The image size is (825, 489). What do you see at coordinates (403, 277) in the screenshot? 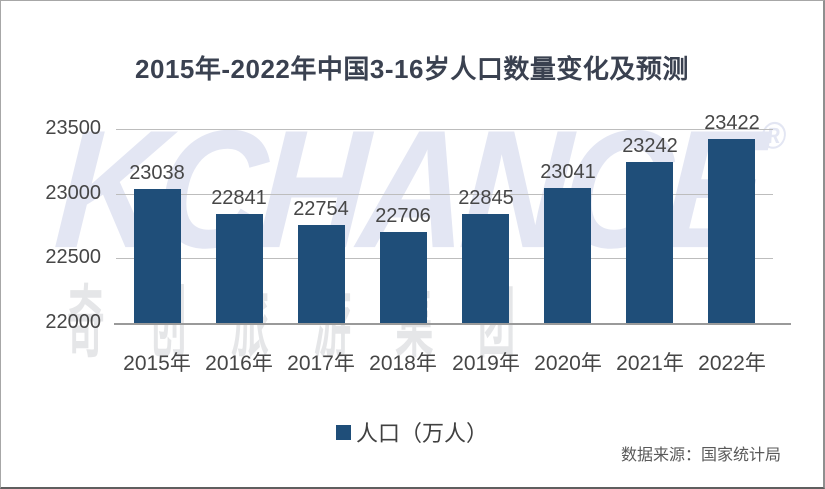
I see `bar-2018年` at bounding box center [403, 277].